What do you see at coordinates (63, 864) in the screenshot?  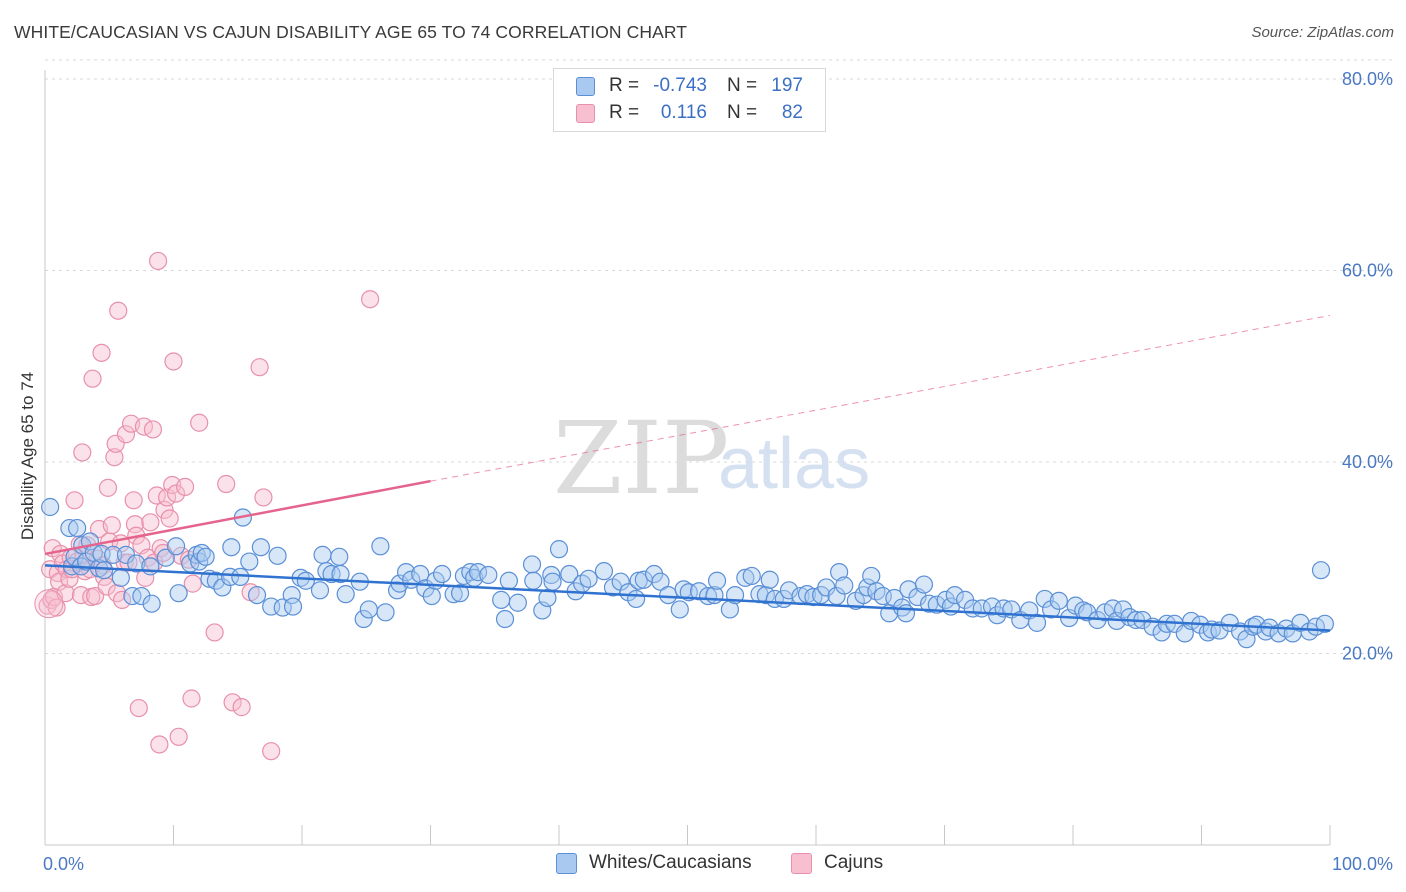 I see `x-tick-label: 0.0%` at bounding box center [63, 864].